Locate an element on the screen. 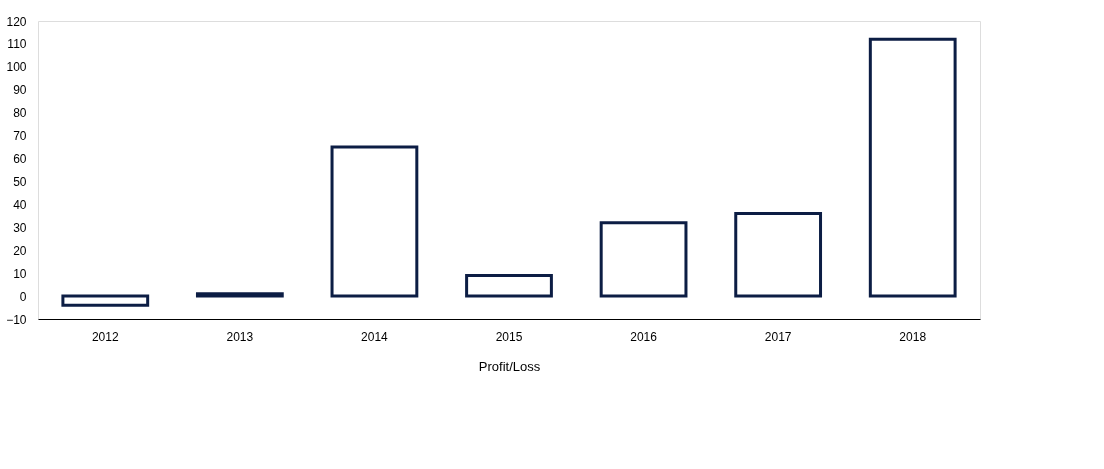  y-tick-label: 110 is located at coordinates (17, 44).